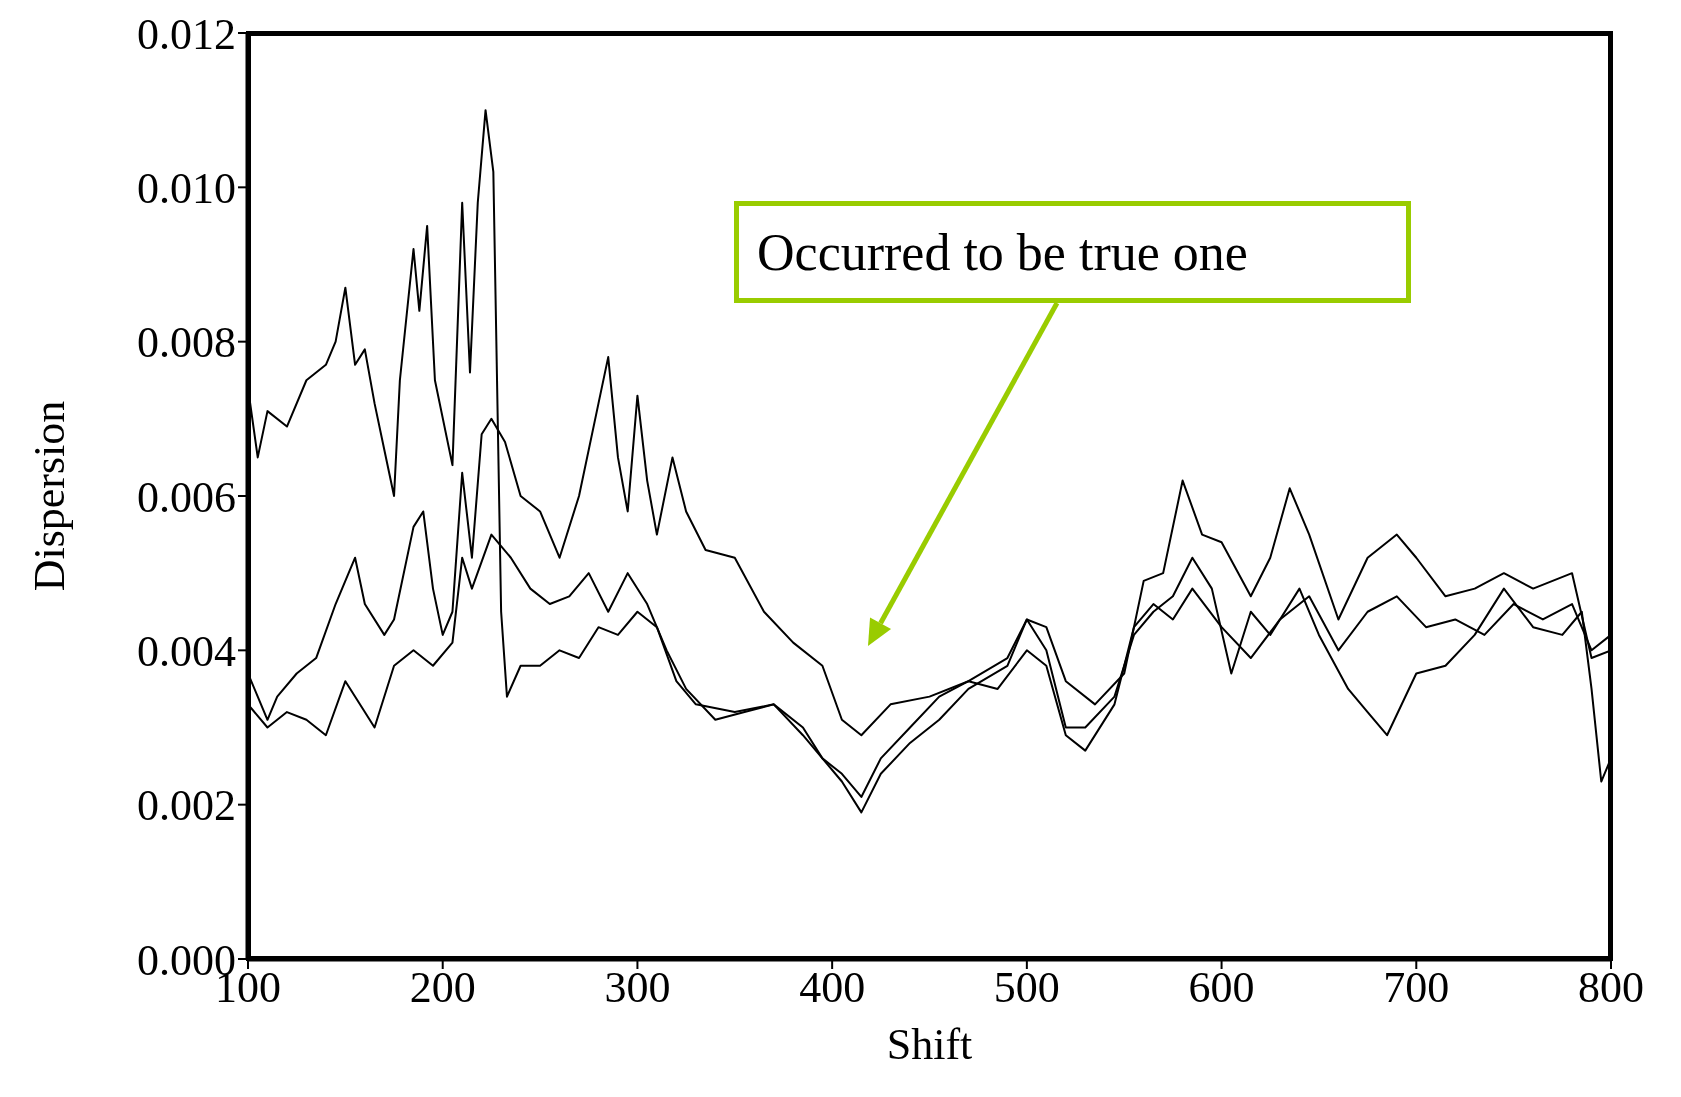 The height and width of the screenshot is (1097, 1681). I want to click on y-tick-label: 0.008, so click(186, 343).